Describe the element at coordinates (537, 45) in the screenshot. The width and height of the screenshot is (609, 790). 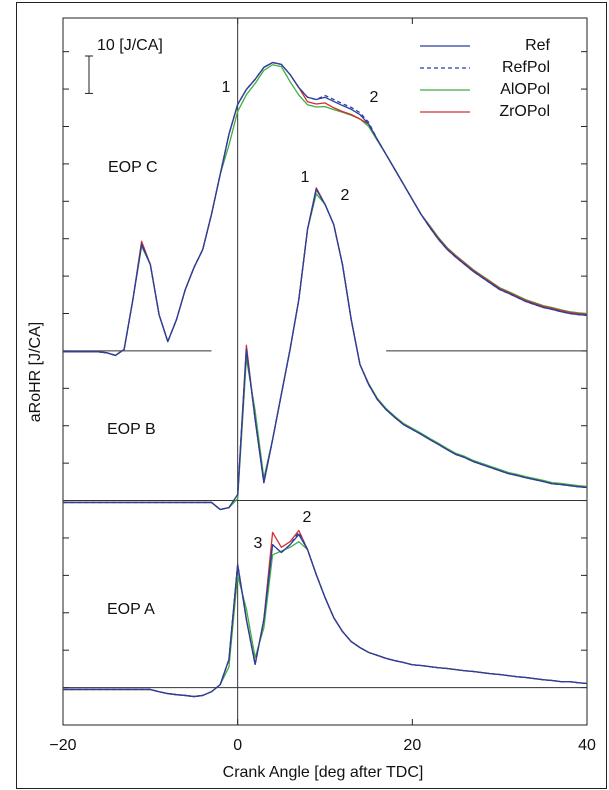
I see `legend-label: Ref` at that location.